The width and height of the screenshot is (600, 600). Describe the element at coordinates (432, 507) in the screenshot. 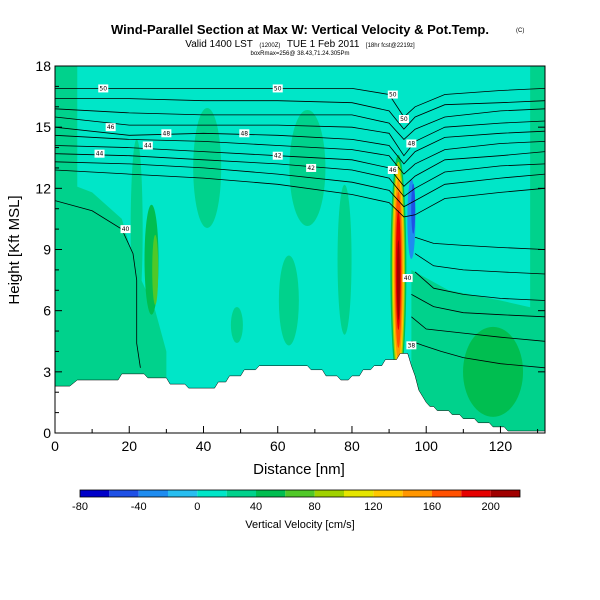

I see `colorbar-tick-label: 160` at that location.